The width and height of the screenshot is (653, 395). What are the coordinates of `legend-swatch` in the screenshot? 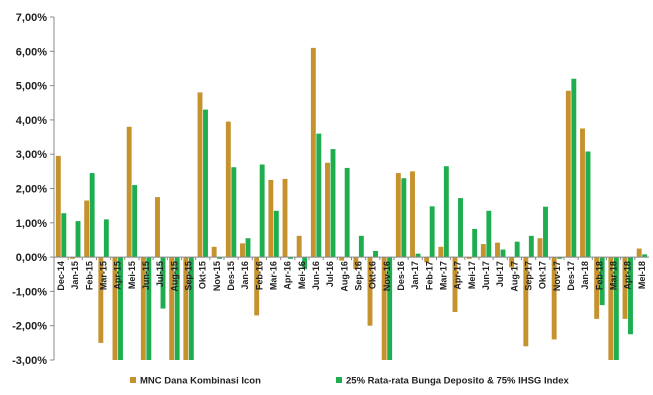 It's located at (339, 380).